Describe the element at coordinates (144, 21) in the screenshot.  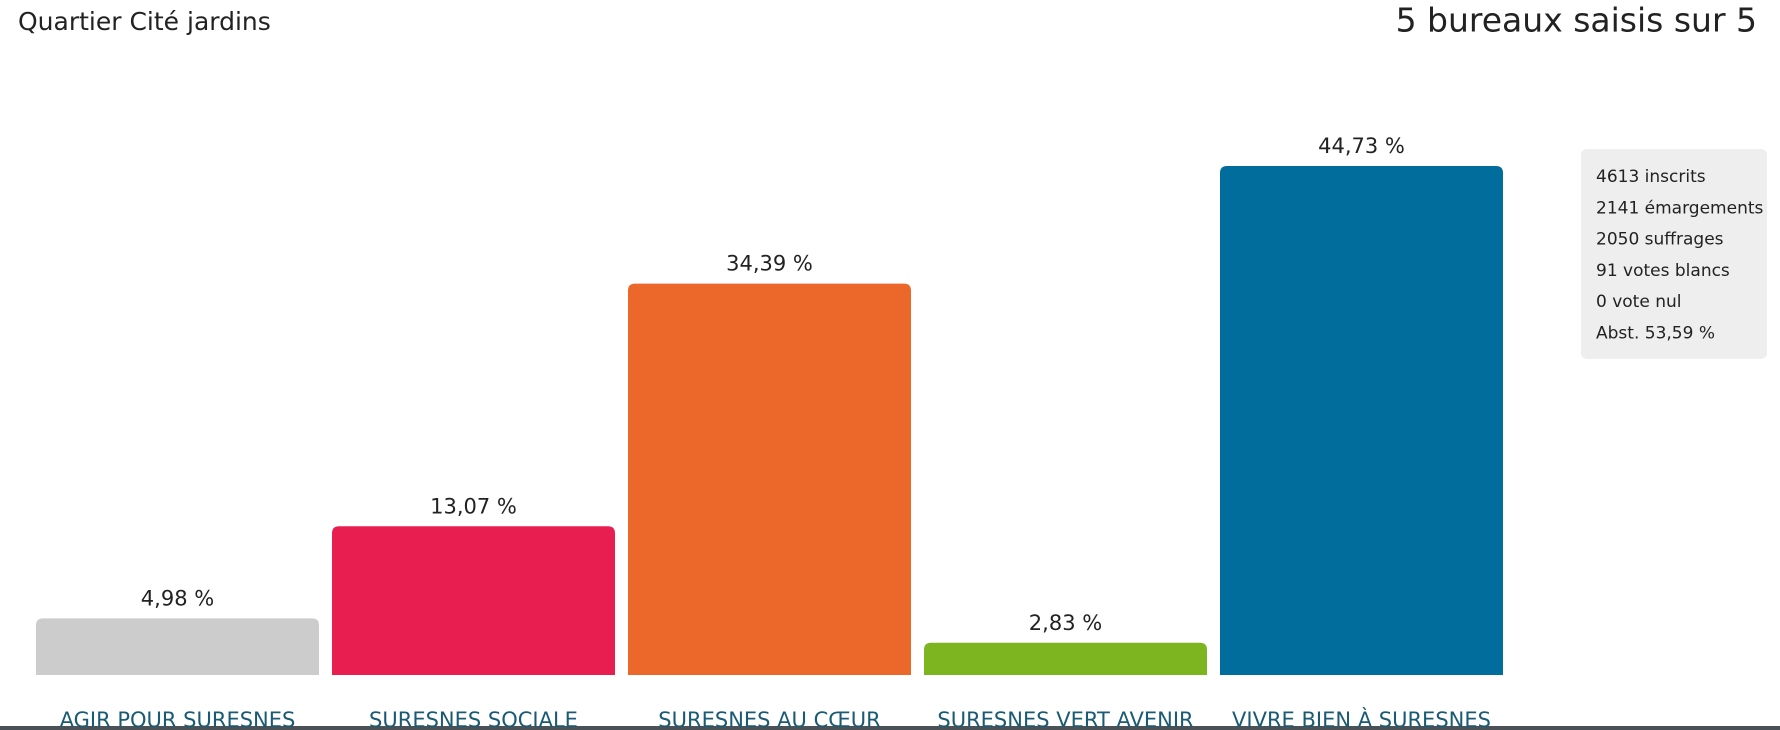
I see `chart-title: Quartier Cité jardins` at that location.